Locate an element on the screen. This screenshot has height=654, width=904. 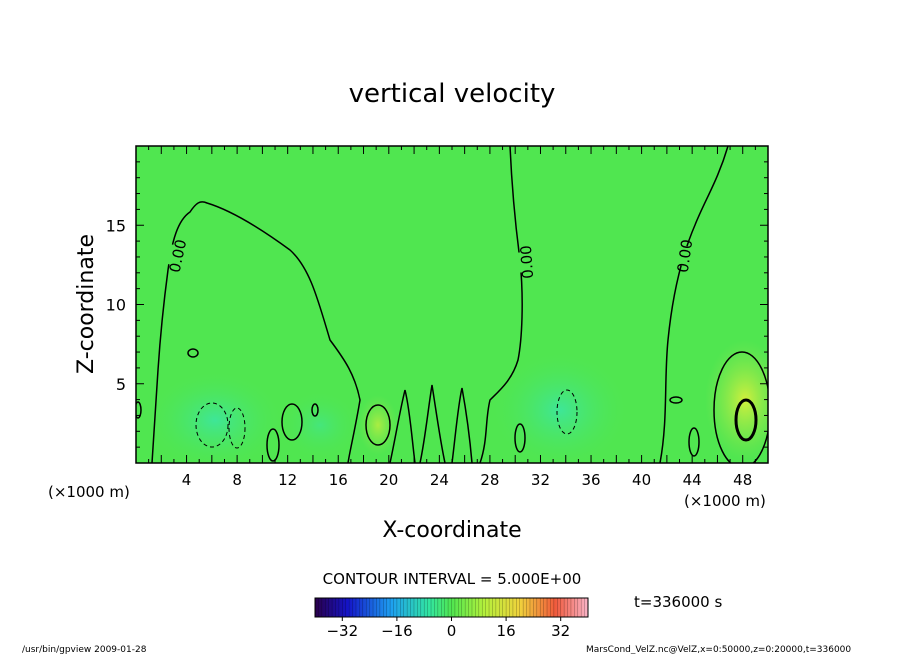
contour-label-3: 0.00 is located at coordinates (685, 256).